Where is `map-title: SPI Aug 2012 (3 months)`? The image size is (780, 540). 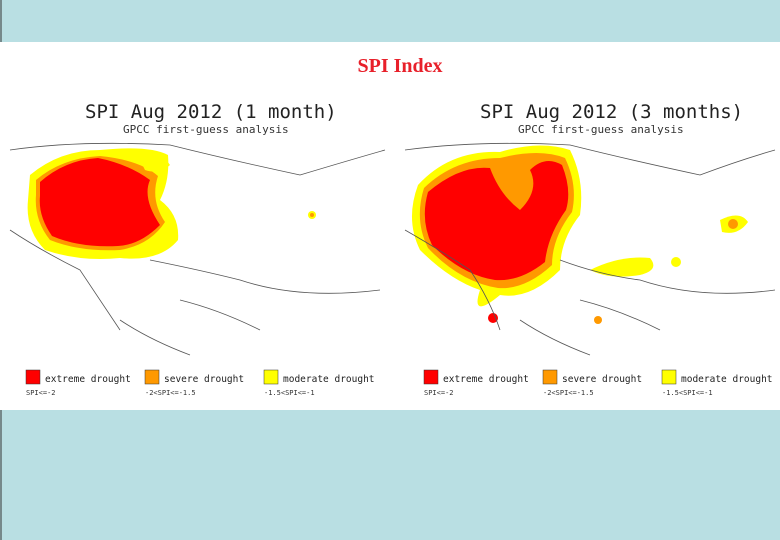
map-title: SPI Aug 2012 (3 months) is located at coordinates (611, 112).